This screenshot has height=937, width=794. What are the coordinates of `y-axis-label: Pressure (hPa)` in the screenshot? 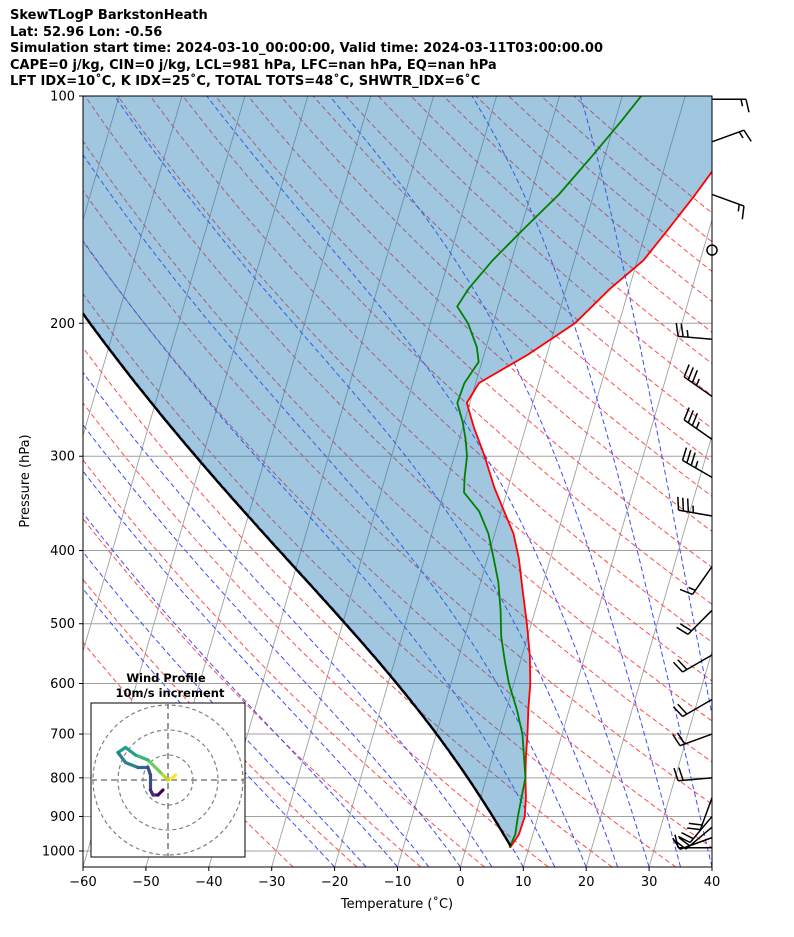 It's located at (25, 480).